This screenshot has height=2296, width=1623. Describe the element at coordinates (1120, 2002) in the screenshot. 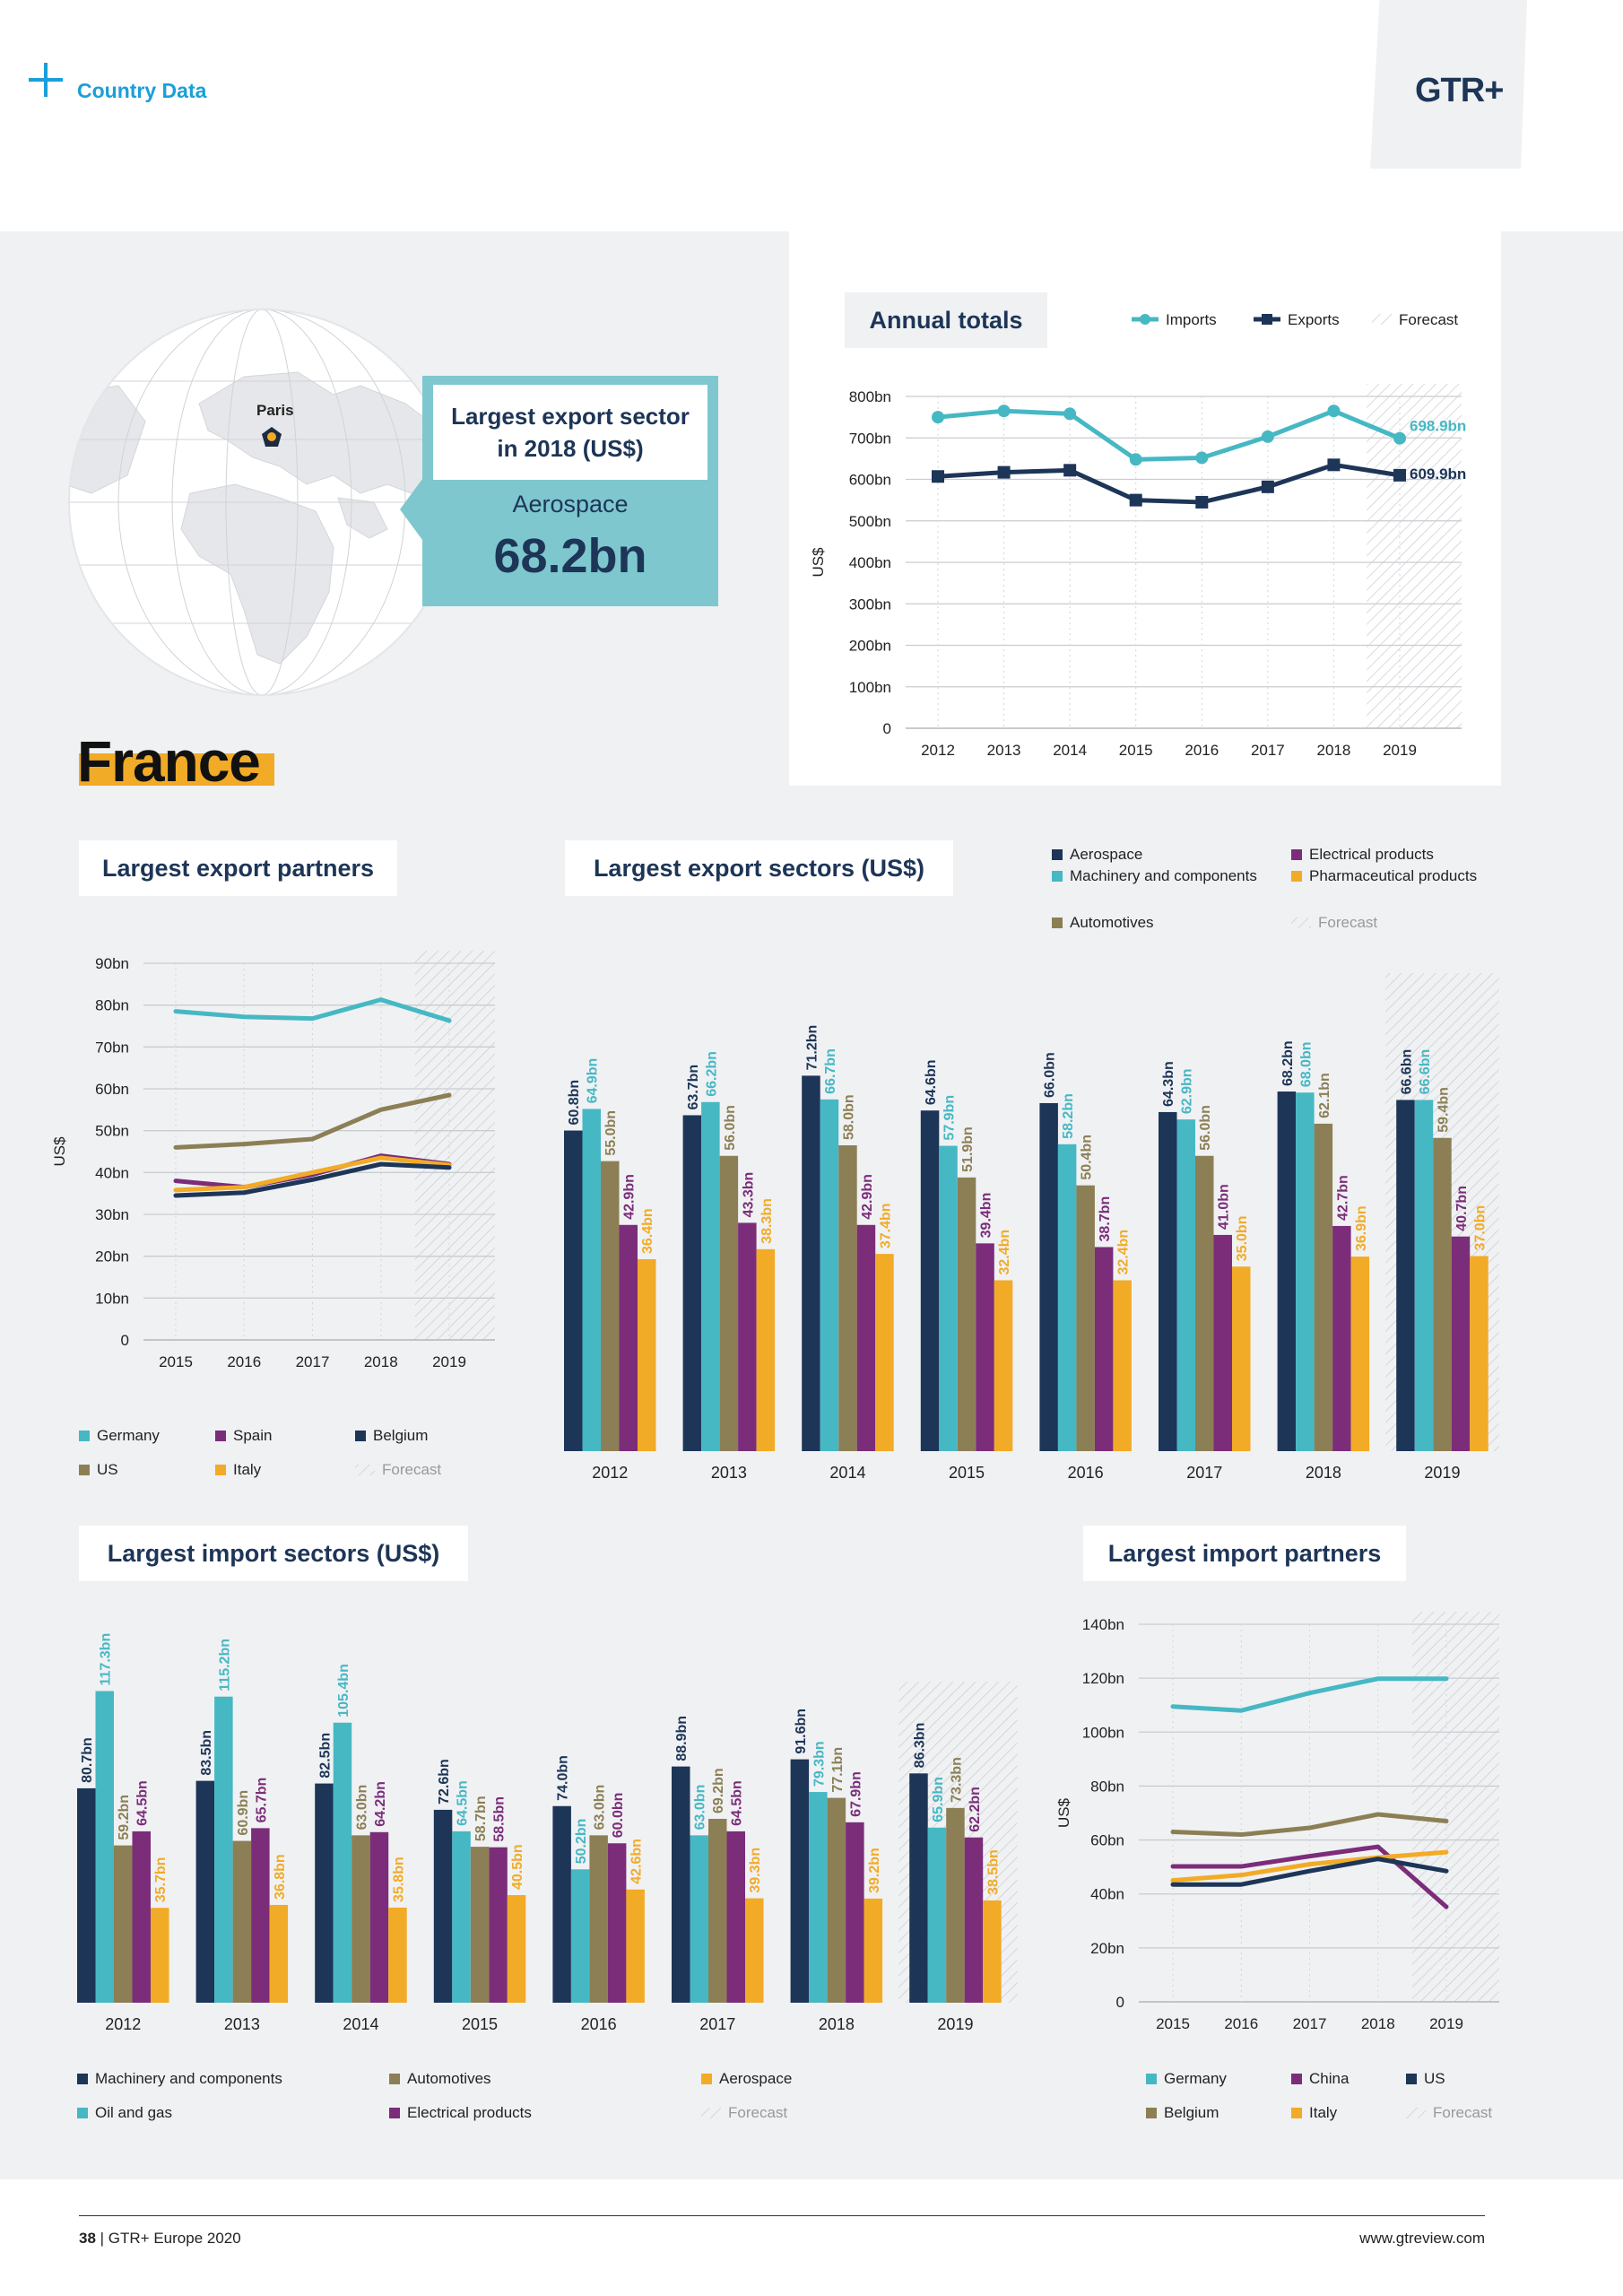

I see `y-tick-label: 0` at that location.